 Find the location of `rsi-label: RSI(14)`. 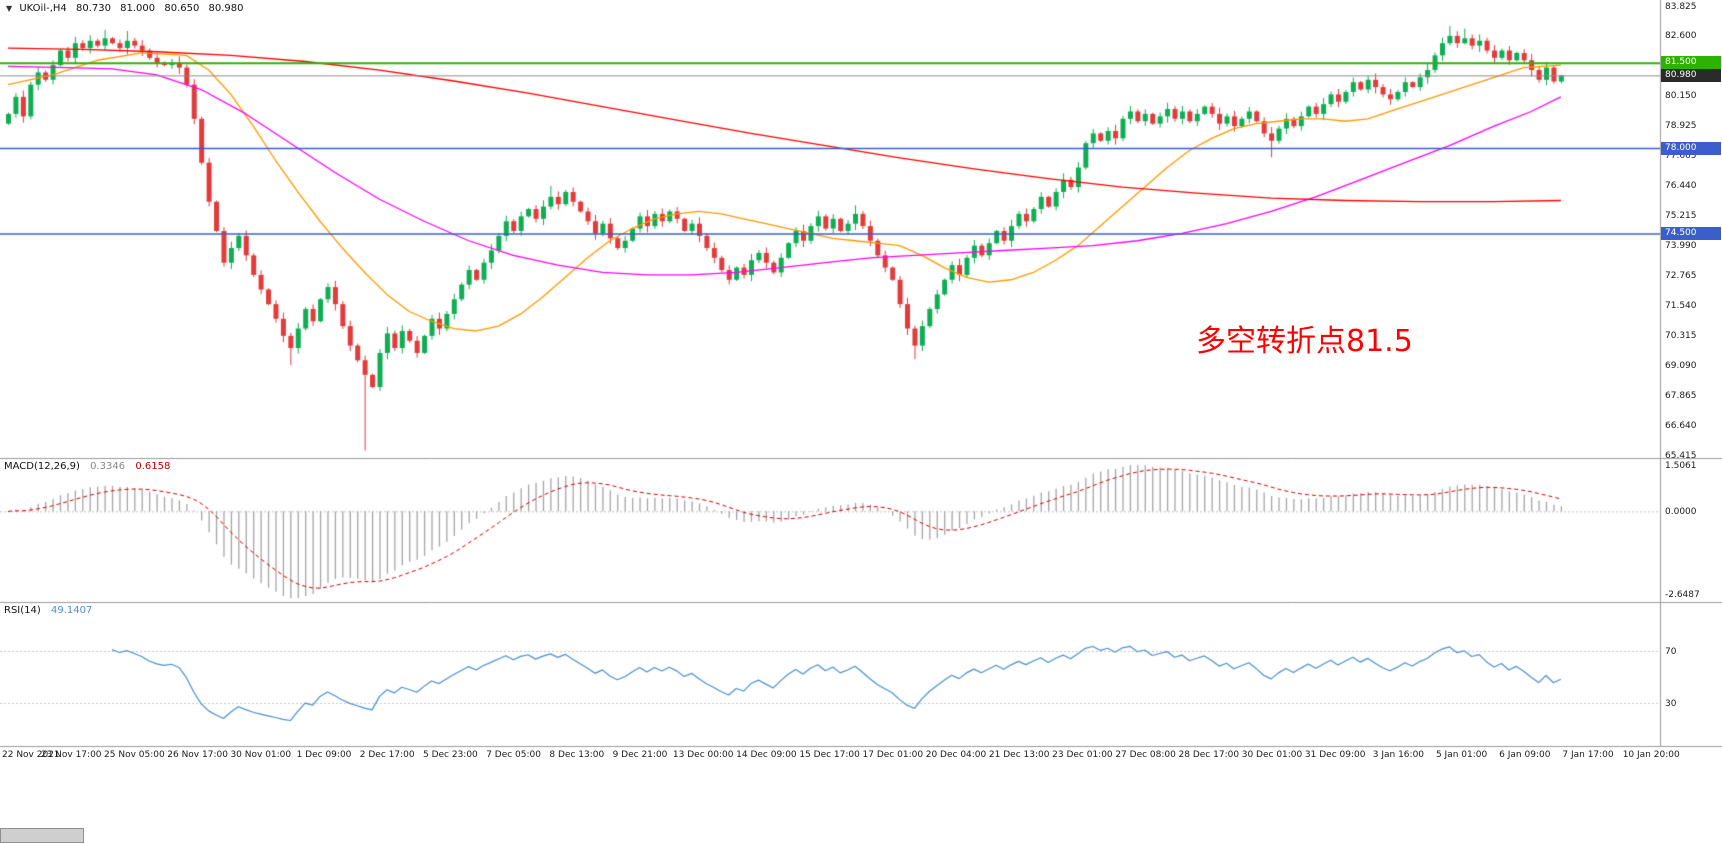

rsi-label: RSI(14) is located at coordinates (22, 610).